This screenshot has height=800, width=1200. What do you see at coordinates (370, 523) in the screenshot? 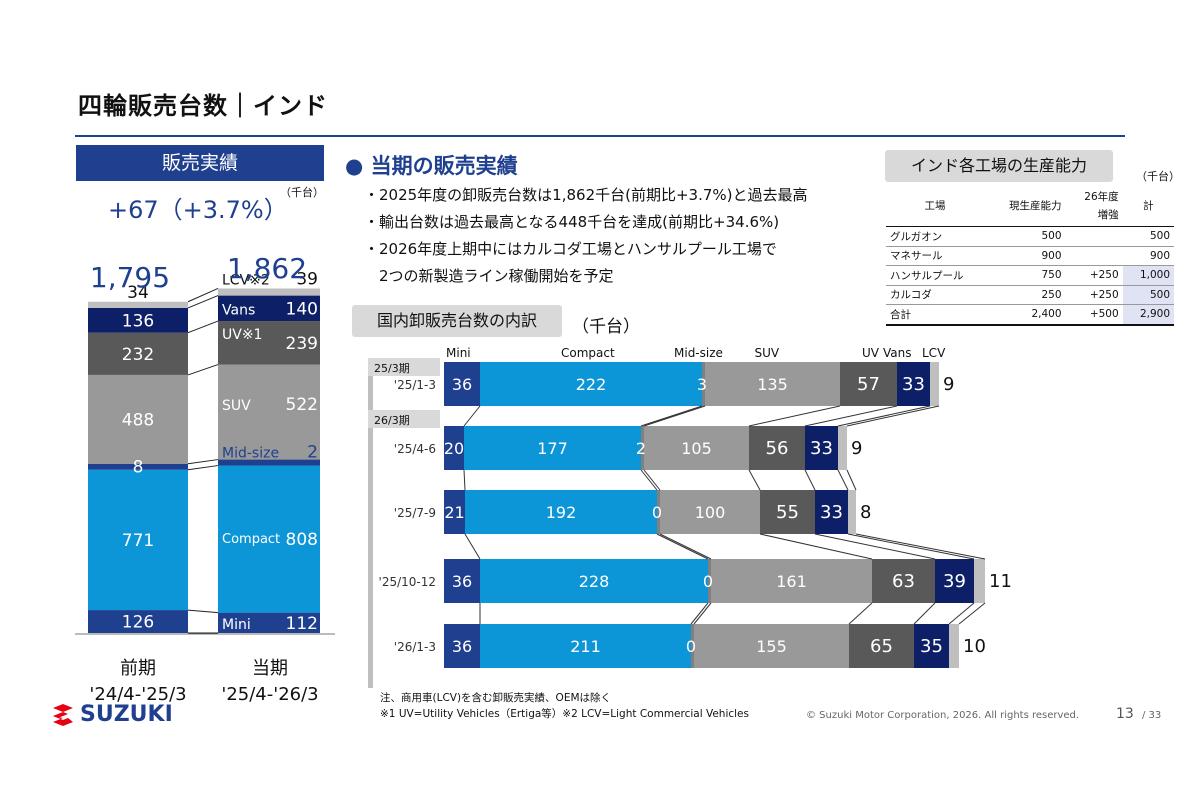
I see `period-bracket` at bounding box center [370, 523].